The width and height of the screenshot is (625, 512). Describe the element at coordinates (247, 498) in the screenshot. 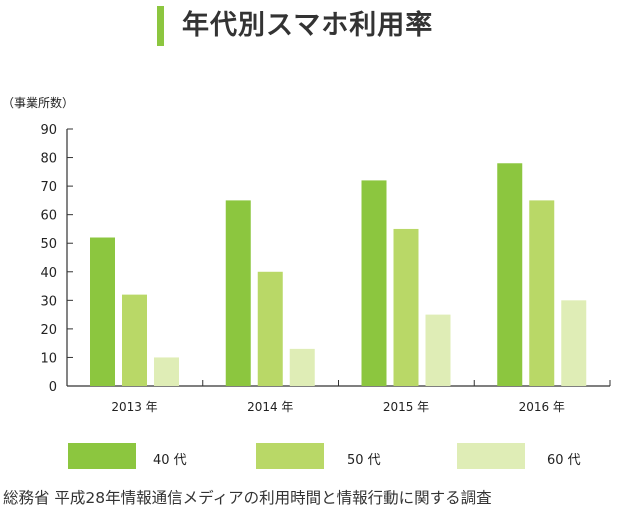

I see `source-note: 総務省 平成28年情報通信メディアの利用時間と情報行動に関する調査` at that location.